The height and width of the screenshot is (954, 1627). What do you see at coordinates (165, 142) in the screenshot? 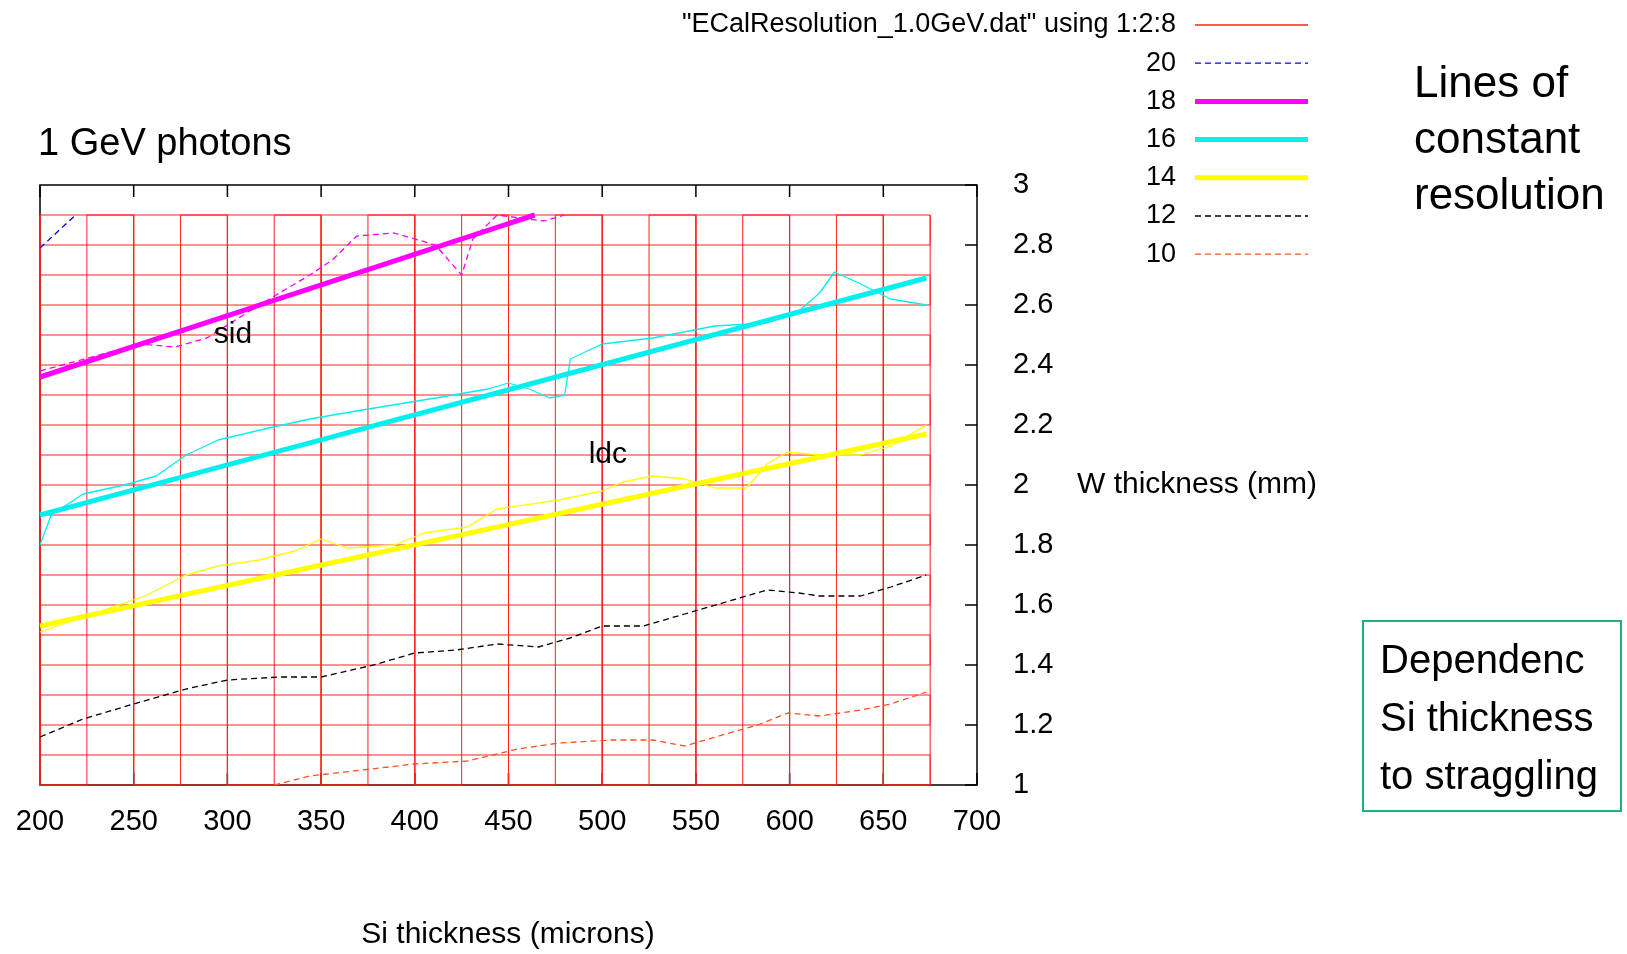
I see `chart-title: 1 GeV photons` at bounding box center [165, 142].